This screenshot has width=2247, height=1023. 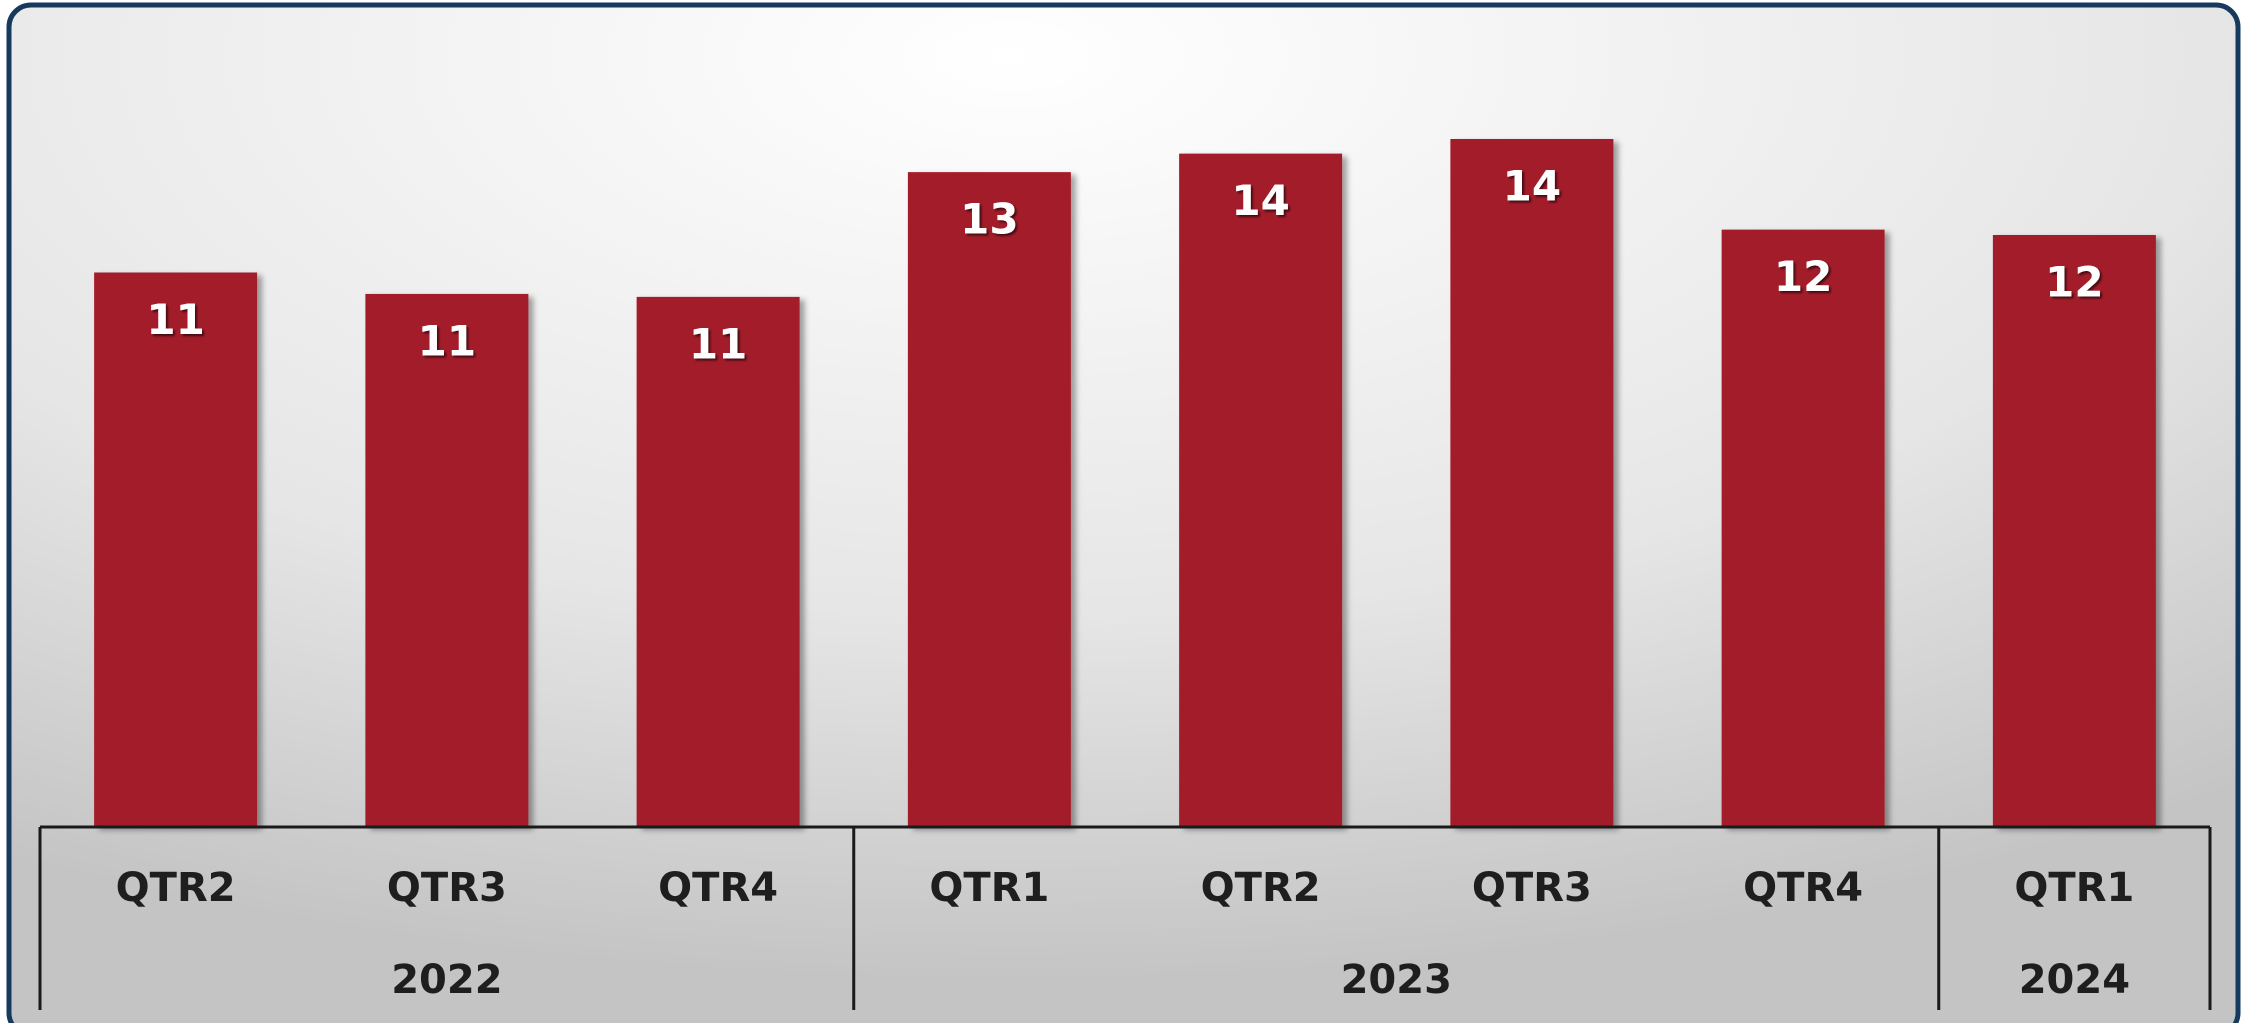 I want to click on group-label: 2023, so click(x=1396, y=980).